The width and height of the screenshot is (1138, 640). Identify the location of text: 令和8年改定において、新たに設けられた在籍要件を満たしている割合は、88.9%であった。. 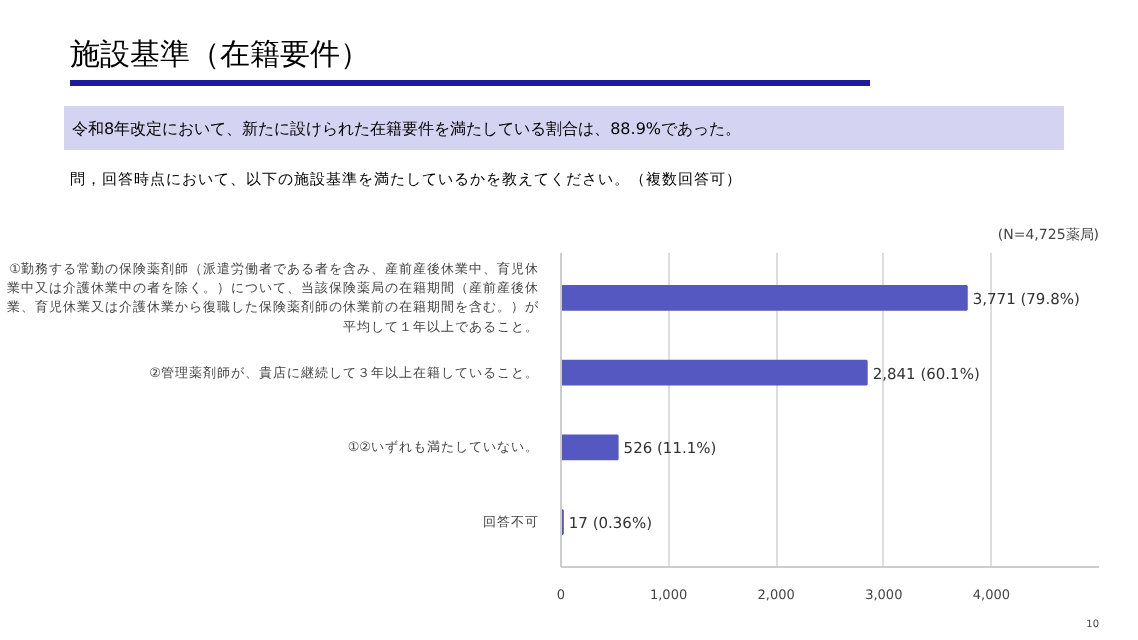
(407, 129).